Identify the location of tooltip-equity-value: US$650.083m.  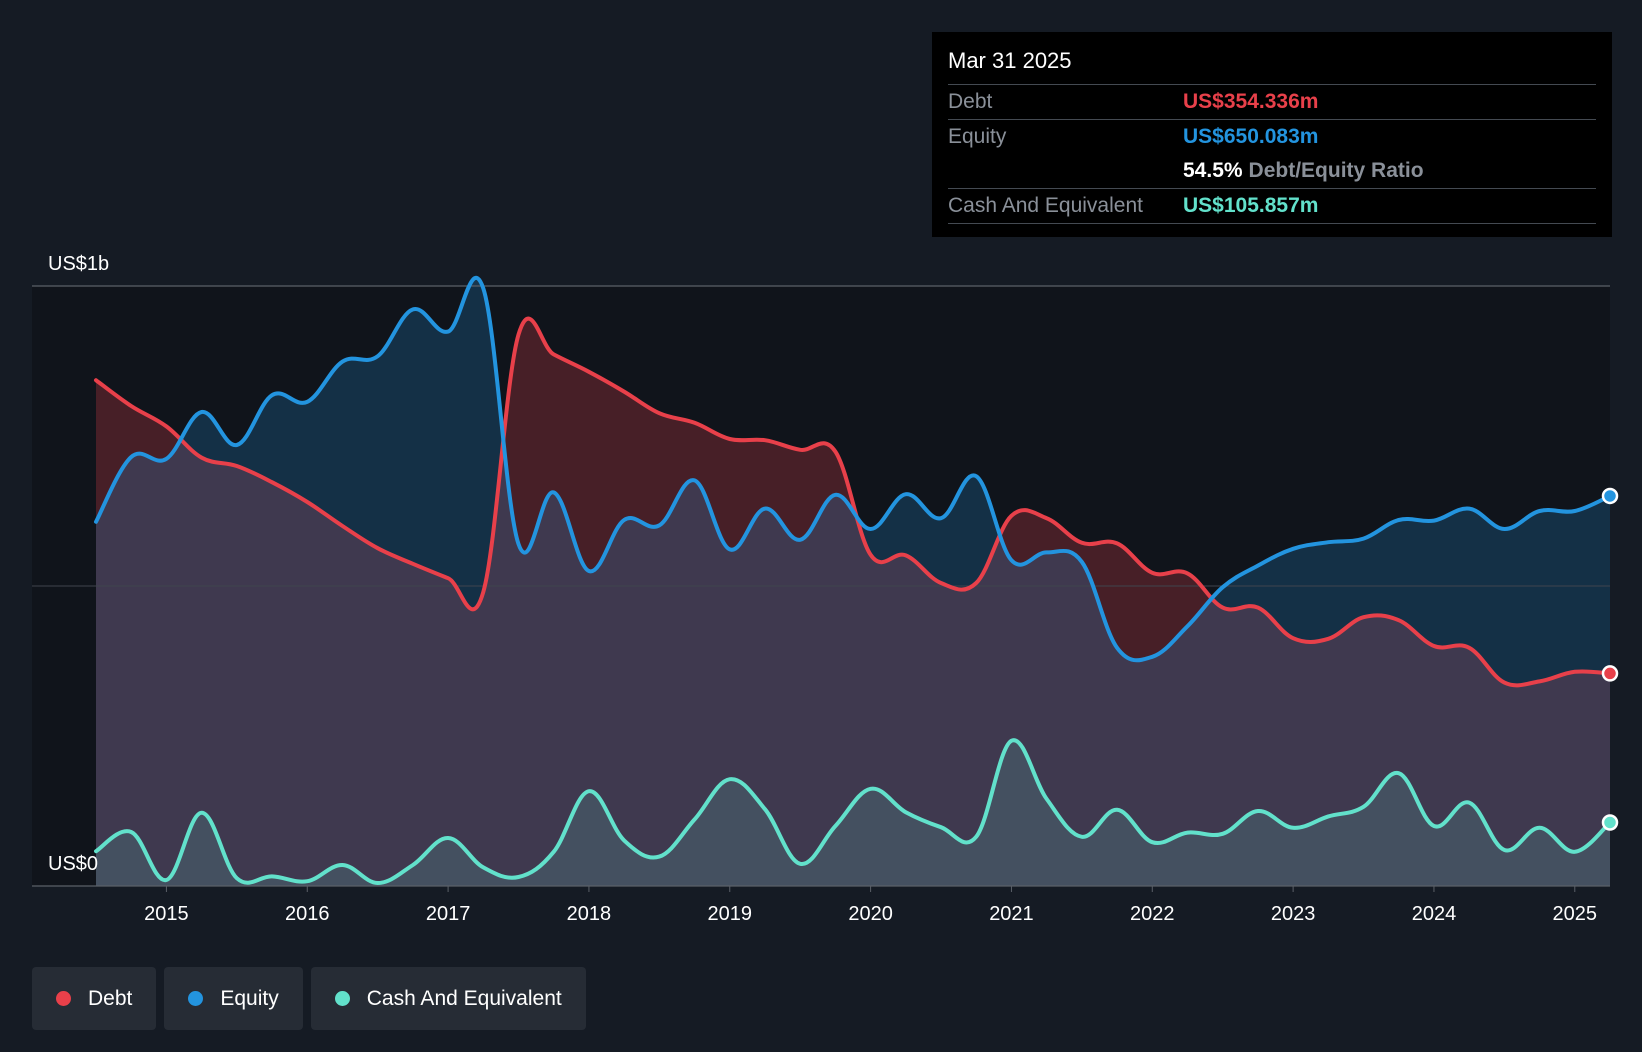
(1251, 136).